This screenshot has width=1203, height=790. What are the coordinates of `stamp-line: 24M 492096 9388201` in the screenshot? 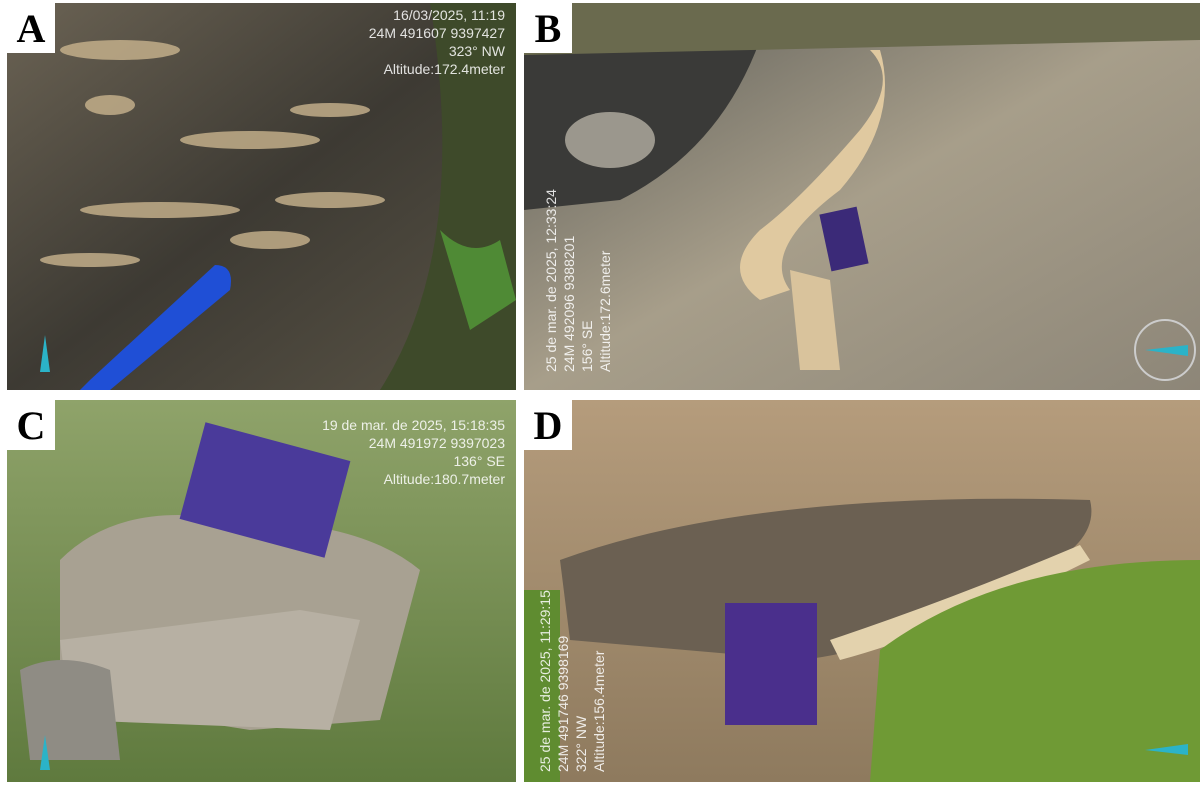 It's located at (569, 304).